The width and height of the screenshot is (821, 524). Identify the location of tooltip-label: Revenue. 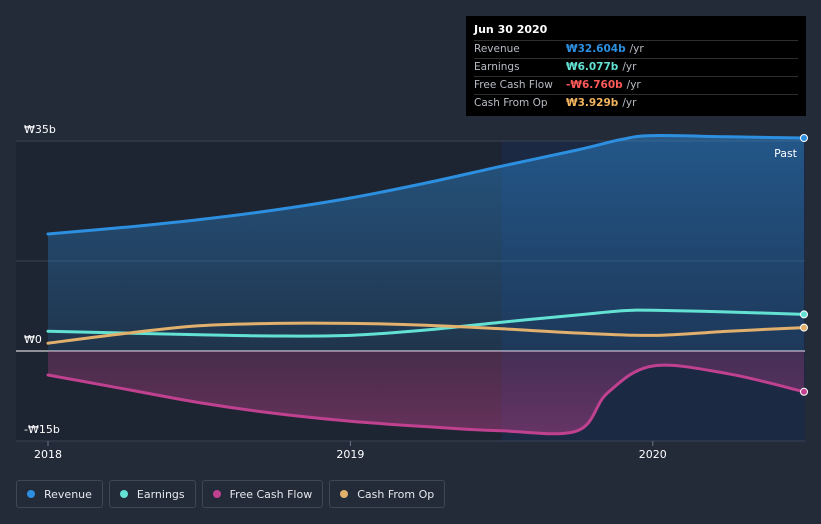
(497, 49).